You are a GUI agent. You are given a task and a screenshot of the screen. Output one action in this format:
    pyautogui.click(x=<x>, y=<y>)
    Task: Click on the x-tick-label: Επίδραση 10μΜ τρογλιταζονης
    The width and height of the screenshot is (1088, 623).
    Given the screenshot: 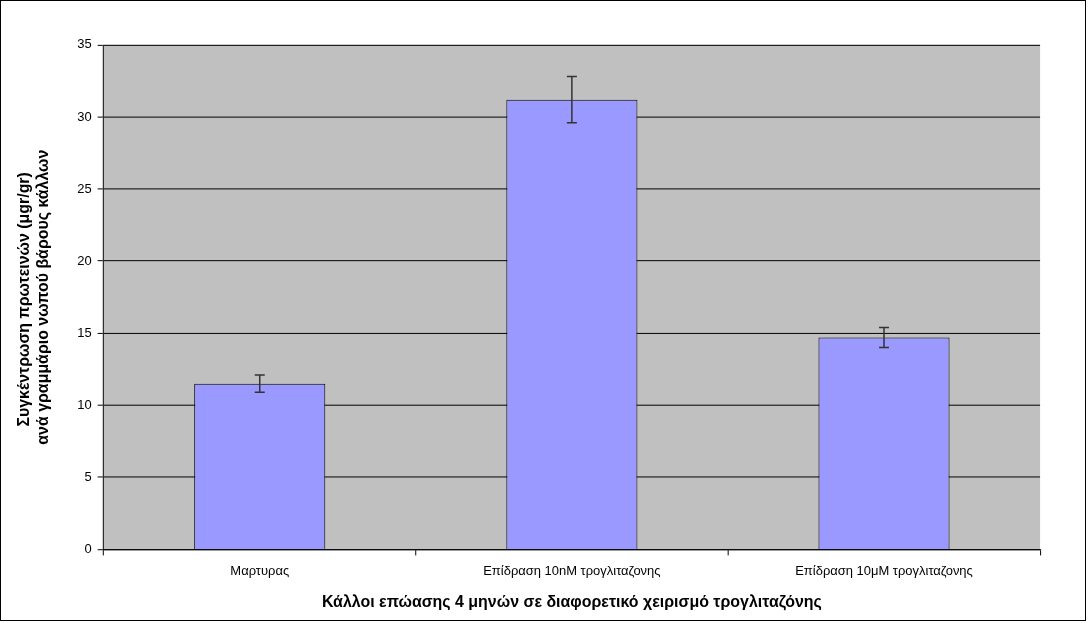 What is the action you would take?
    pyautogui.click(x=884, y=570)
    